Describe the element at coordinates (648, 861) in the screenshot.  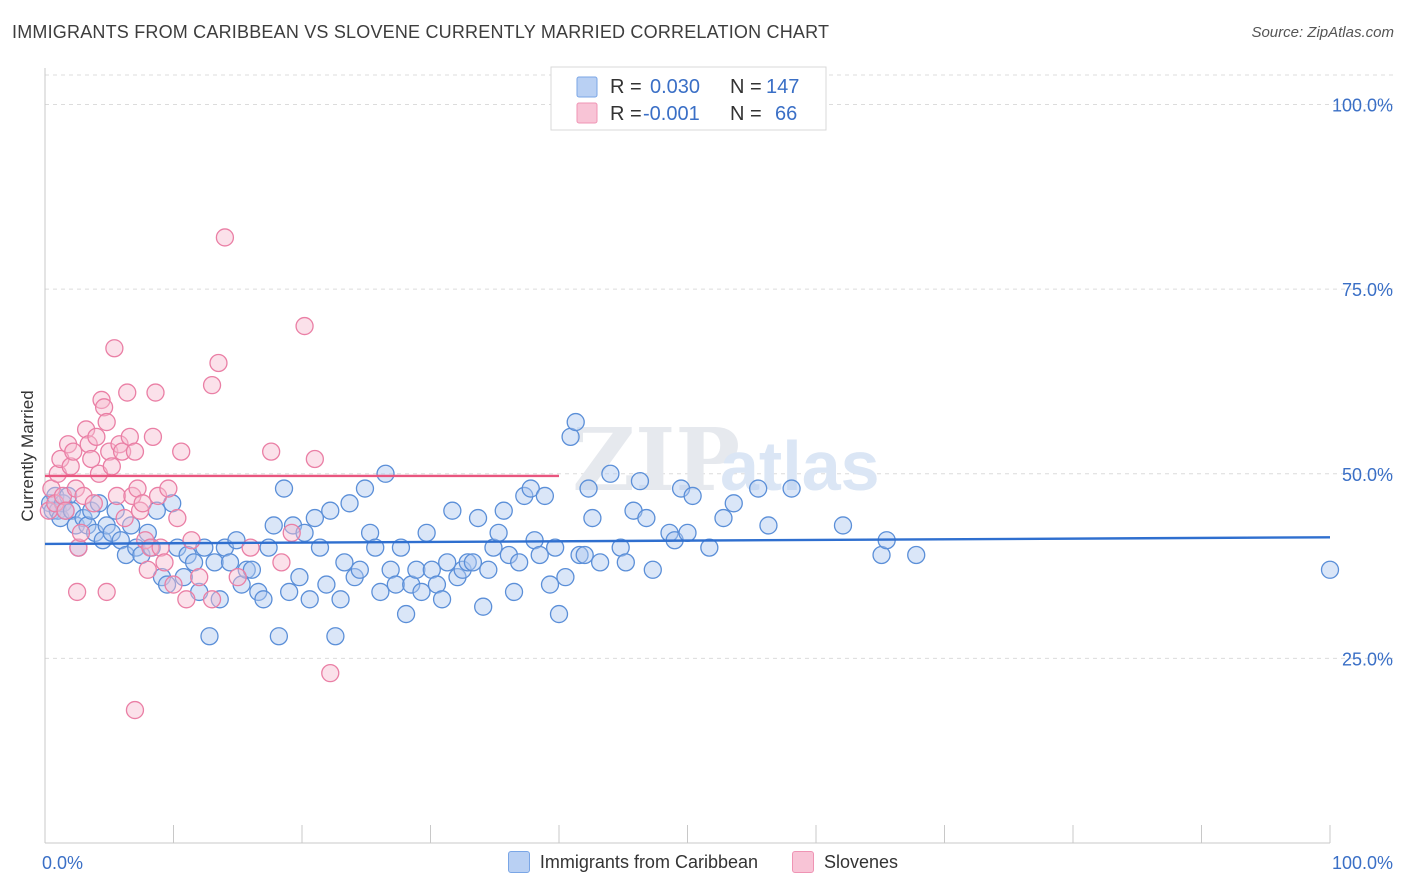
I see `legend-label-caribbean: Immigrants from Caribbean` at that location.